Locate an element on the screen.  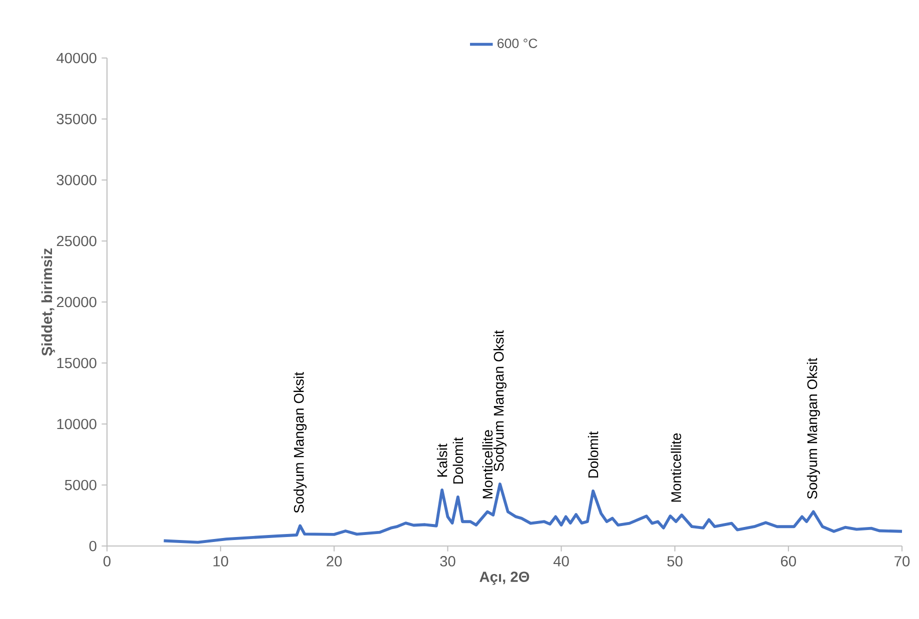
x-tick-label: 0 is located at coordinates (106, 561).